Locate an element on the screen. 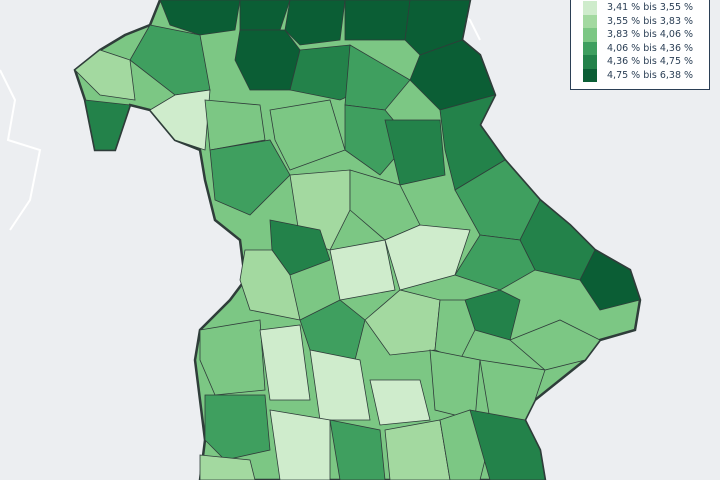  legend-item: 3,83 % bis 4,06 % is located at coordinates (646, 35).